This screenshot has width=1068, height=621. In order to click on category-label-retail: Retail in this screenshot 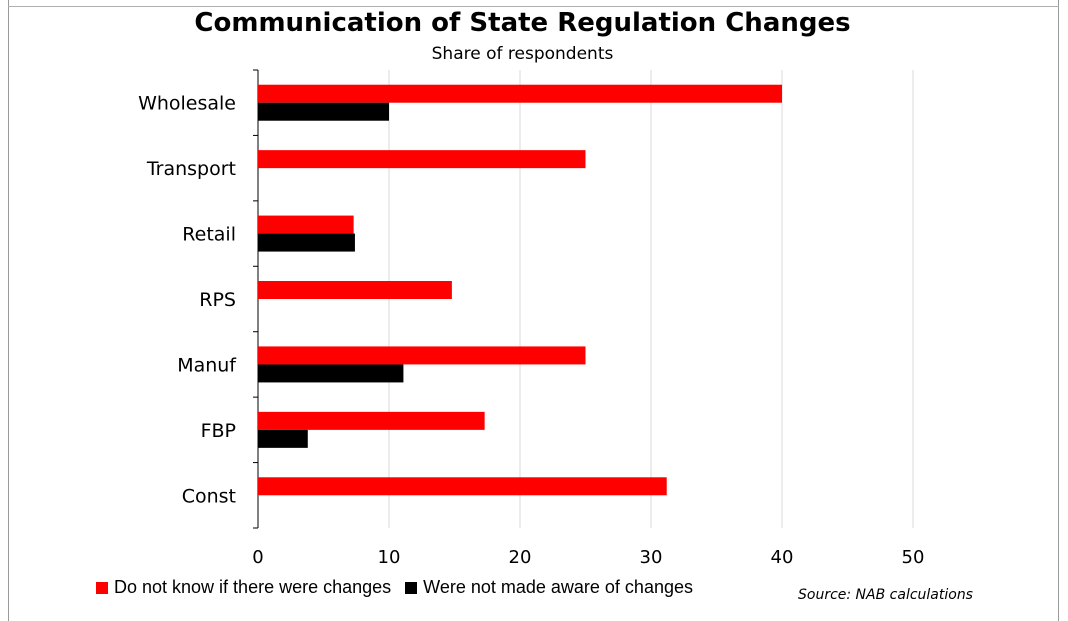, I will do `click(209, 235)`.